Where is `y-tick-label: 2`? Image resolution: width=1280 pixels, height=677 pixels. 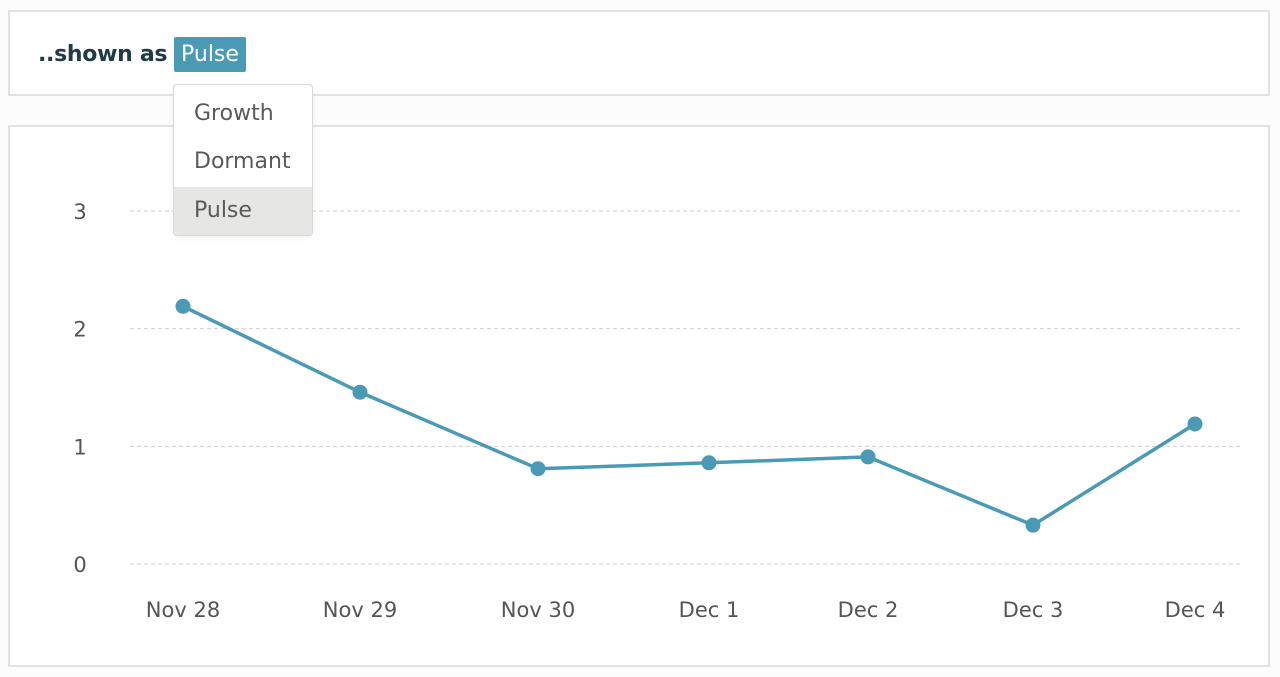 y-tick-label: 2 is located at coordinates (79, 330).